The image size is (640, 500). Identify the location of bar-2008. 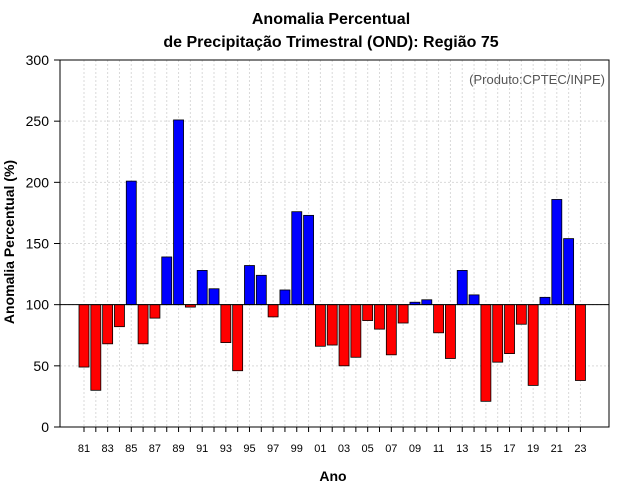
(403, 314).